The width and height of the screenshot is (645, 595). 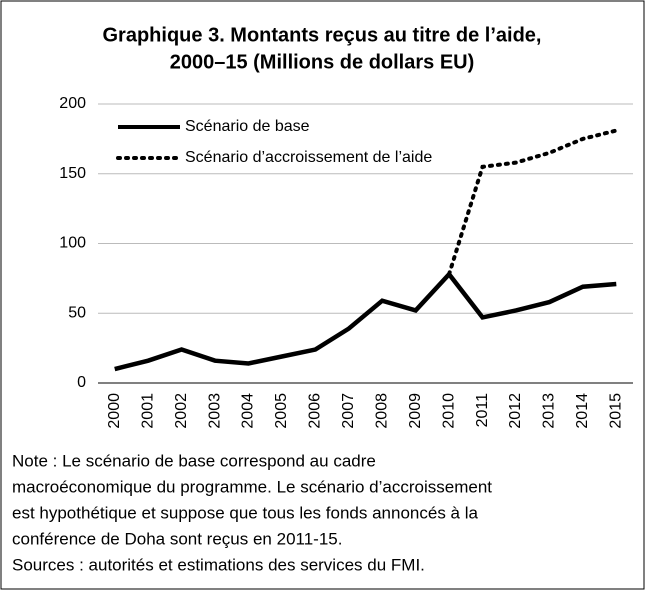 What do you see at coordinates (616, 411) in the screenshot?
I see `x-tick-label: 2015` at bounding box center [616, 411].